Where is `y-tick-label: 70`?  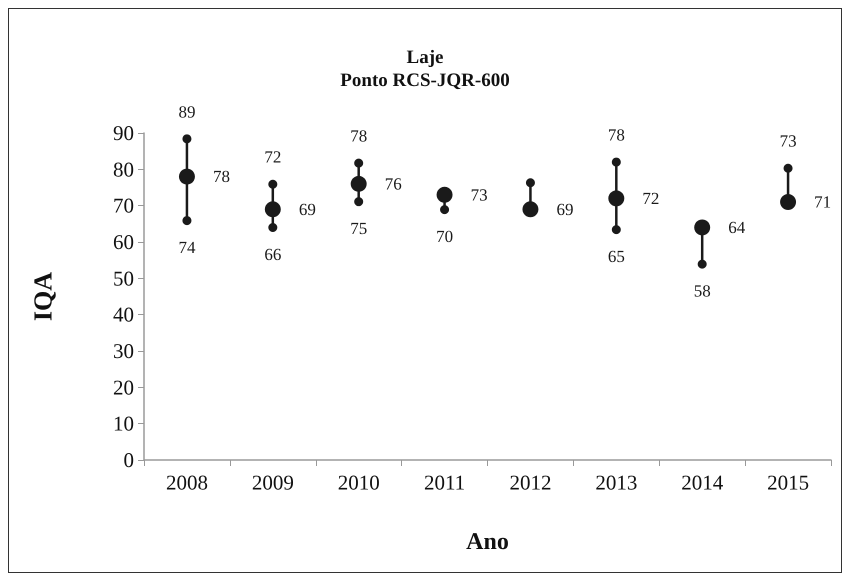
y-tick-label: 70 is located at coordinates (123, 206).